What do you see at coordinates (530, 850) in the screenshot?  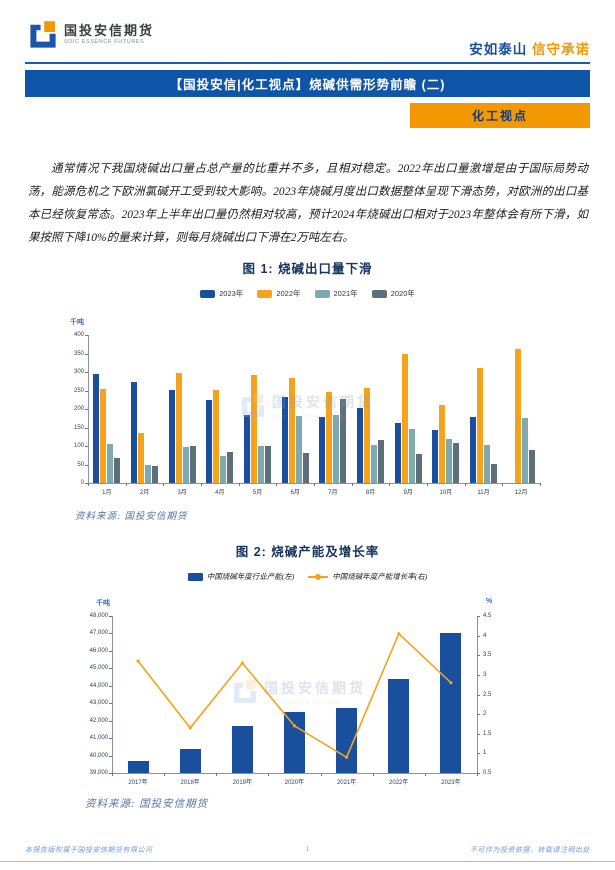 I see `footer-disclaimer: 不可作为投资依据，转载请注明出处` at bounding box center [530, 850].